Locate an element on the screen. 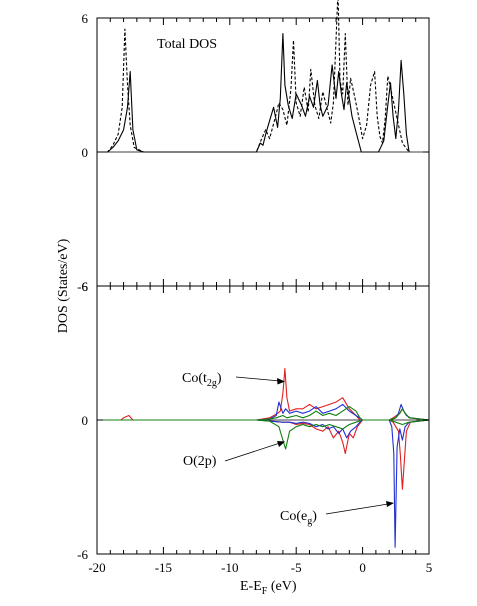  annotation-co-eg: Co(eg) is located at coordinates (337, 514).